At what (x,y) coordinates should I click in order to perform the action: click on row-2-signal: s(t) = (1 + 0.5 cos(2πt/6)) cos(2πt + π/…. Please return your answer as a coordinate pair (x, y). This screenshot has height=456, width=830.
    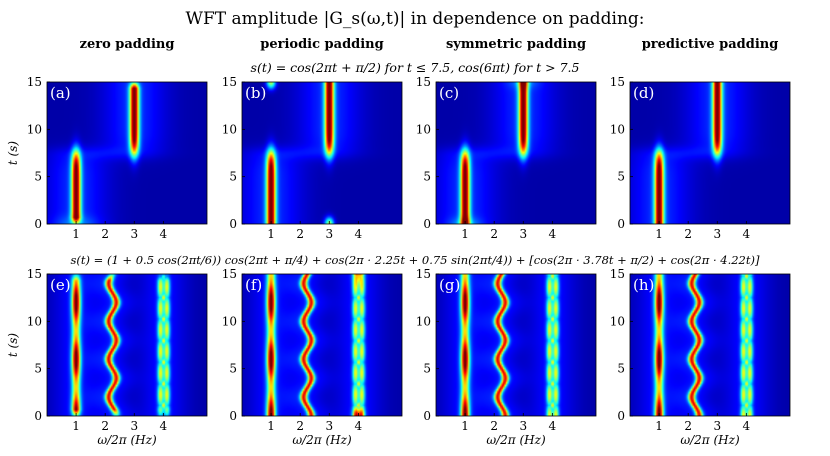
    Looking at the image, I should click on (415, 260).